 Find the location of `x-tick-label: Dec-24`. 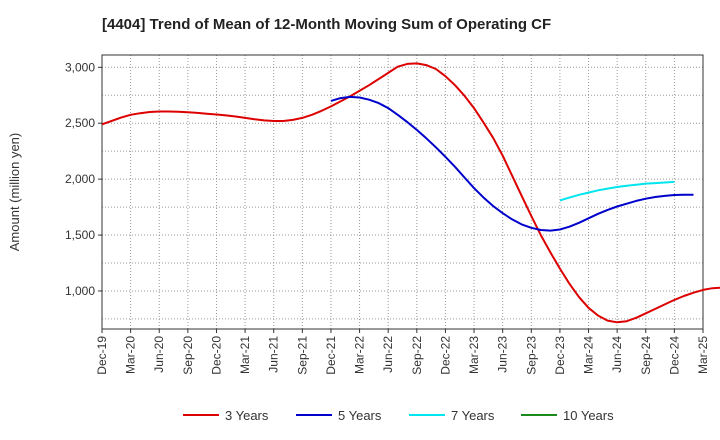

x-tick-label: Dec-24 is located at coordinates (674, 355).